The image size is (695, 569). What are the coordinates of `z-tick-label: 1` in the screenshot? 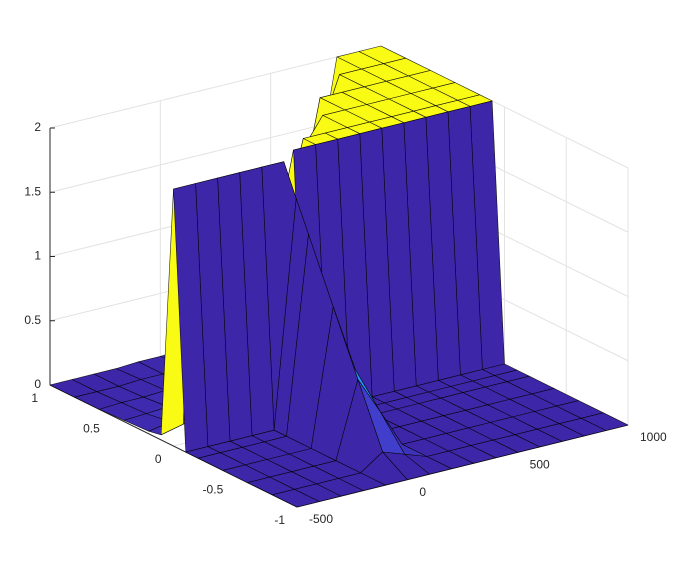 It's located at (37, 256).